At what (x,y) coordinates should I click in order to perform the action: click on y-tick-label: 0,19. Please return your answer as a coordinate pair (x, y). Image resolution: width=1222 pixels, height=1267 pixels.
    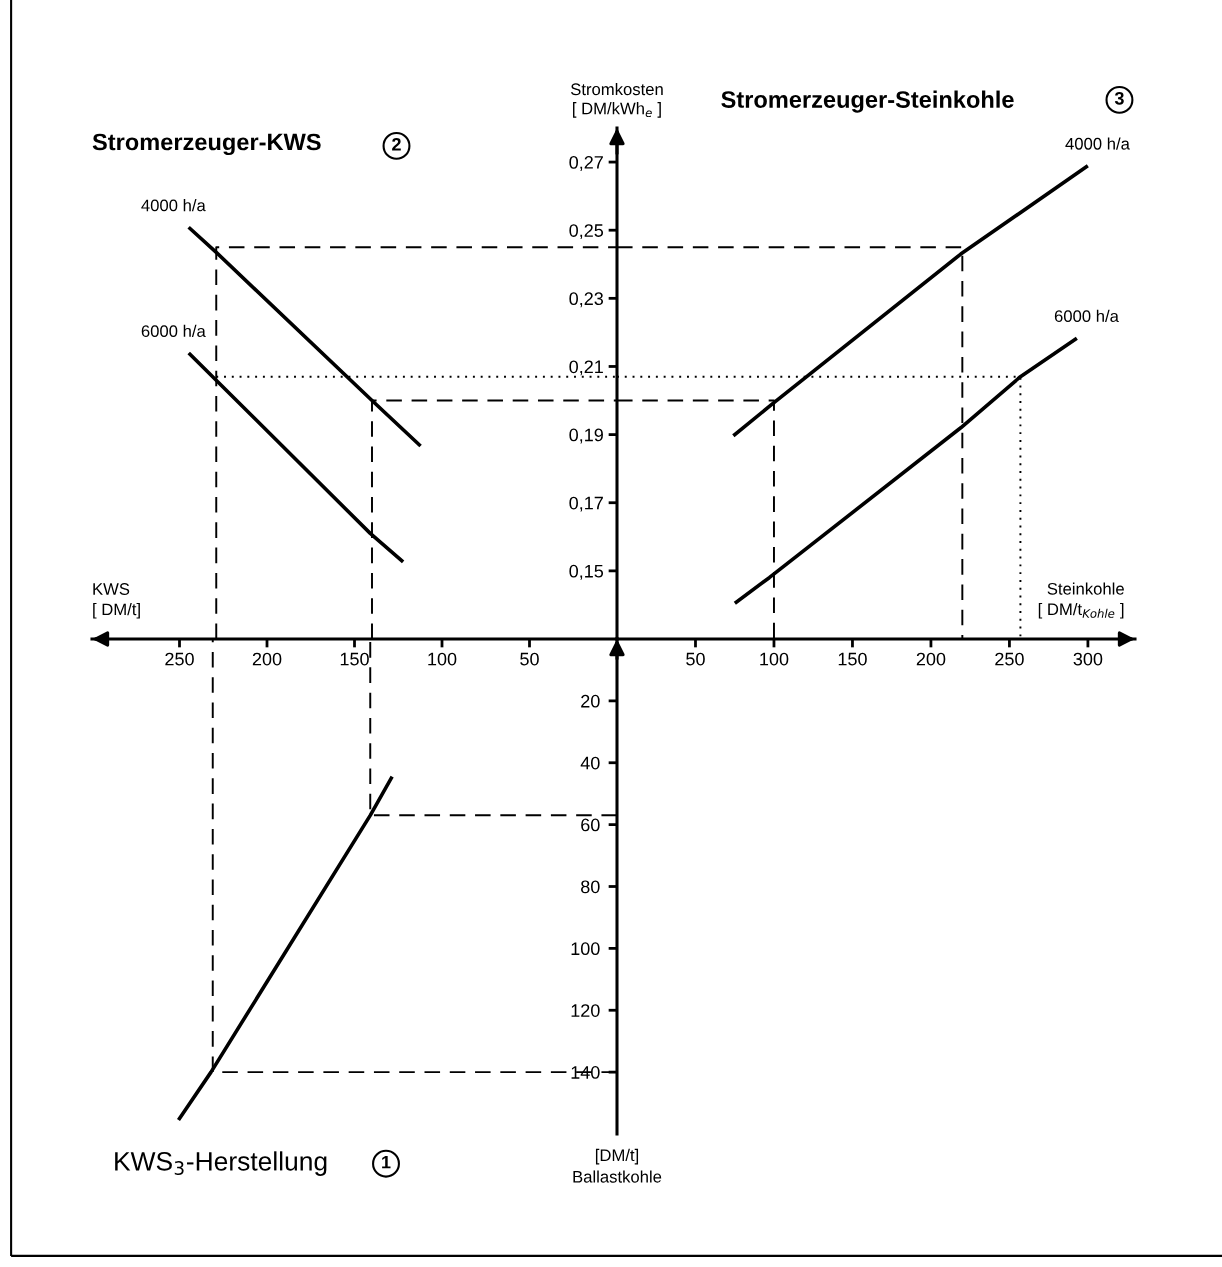
    Looking at the image, I should click on (586, 436).